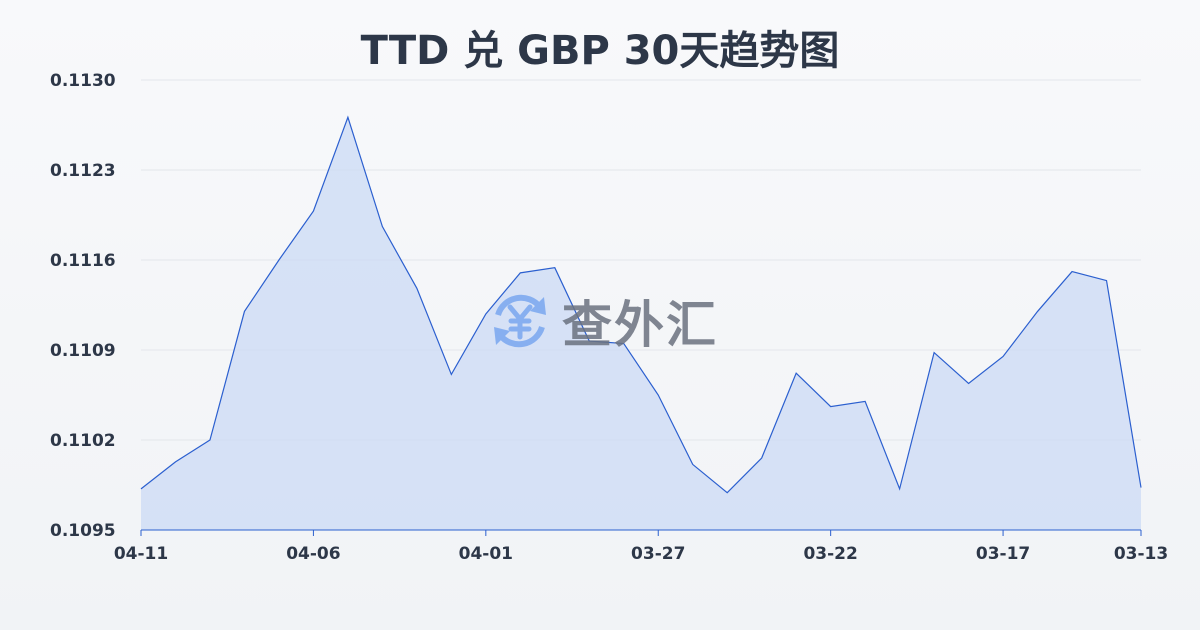 Image resolution: width=1200 pixels, height=630 pixels. What do you see at coordinates (600, 51) in the screenshot?
I see `chart-title: TTD 兑 GBP 30天趋势图` at bounding box center [600, 51].